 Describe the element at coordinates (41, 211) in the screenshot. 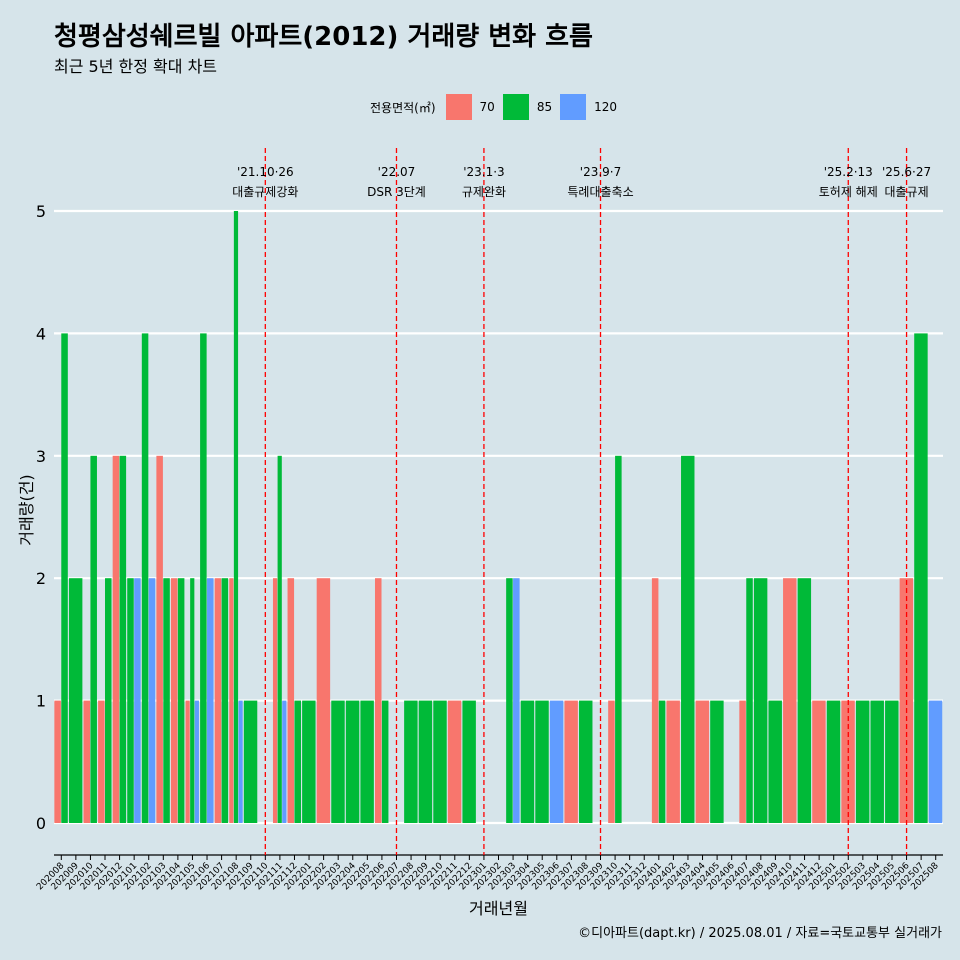

I see `y-tick-label-5: 5` at that location.